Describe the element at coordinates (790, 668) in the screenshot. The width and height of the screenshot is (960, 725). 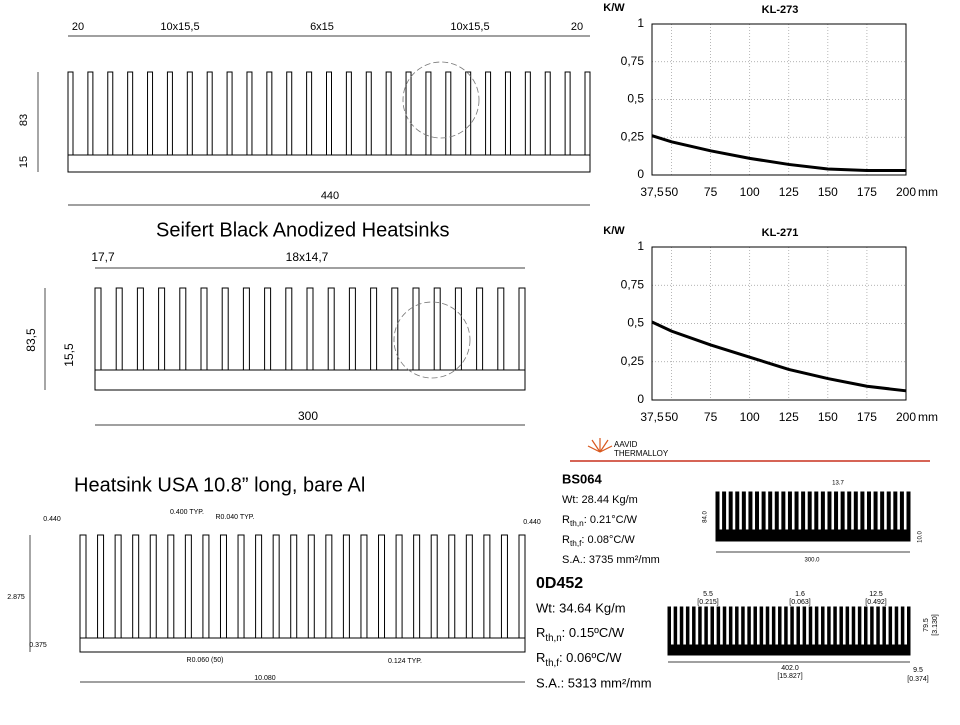
I see `dimension-label: 402.0` at that location.